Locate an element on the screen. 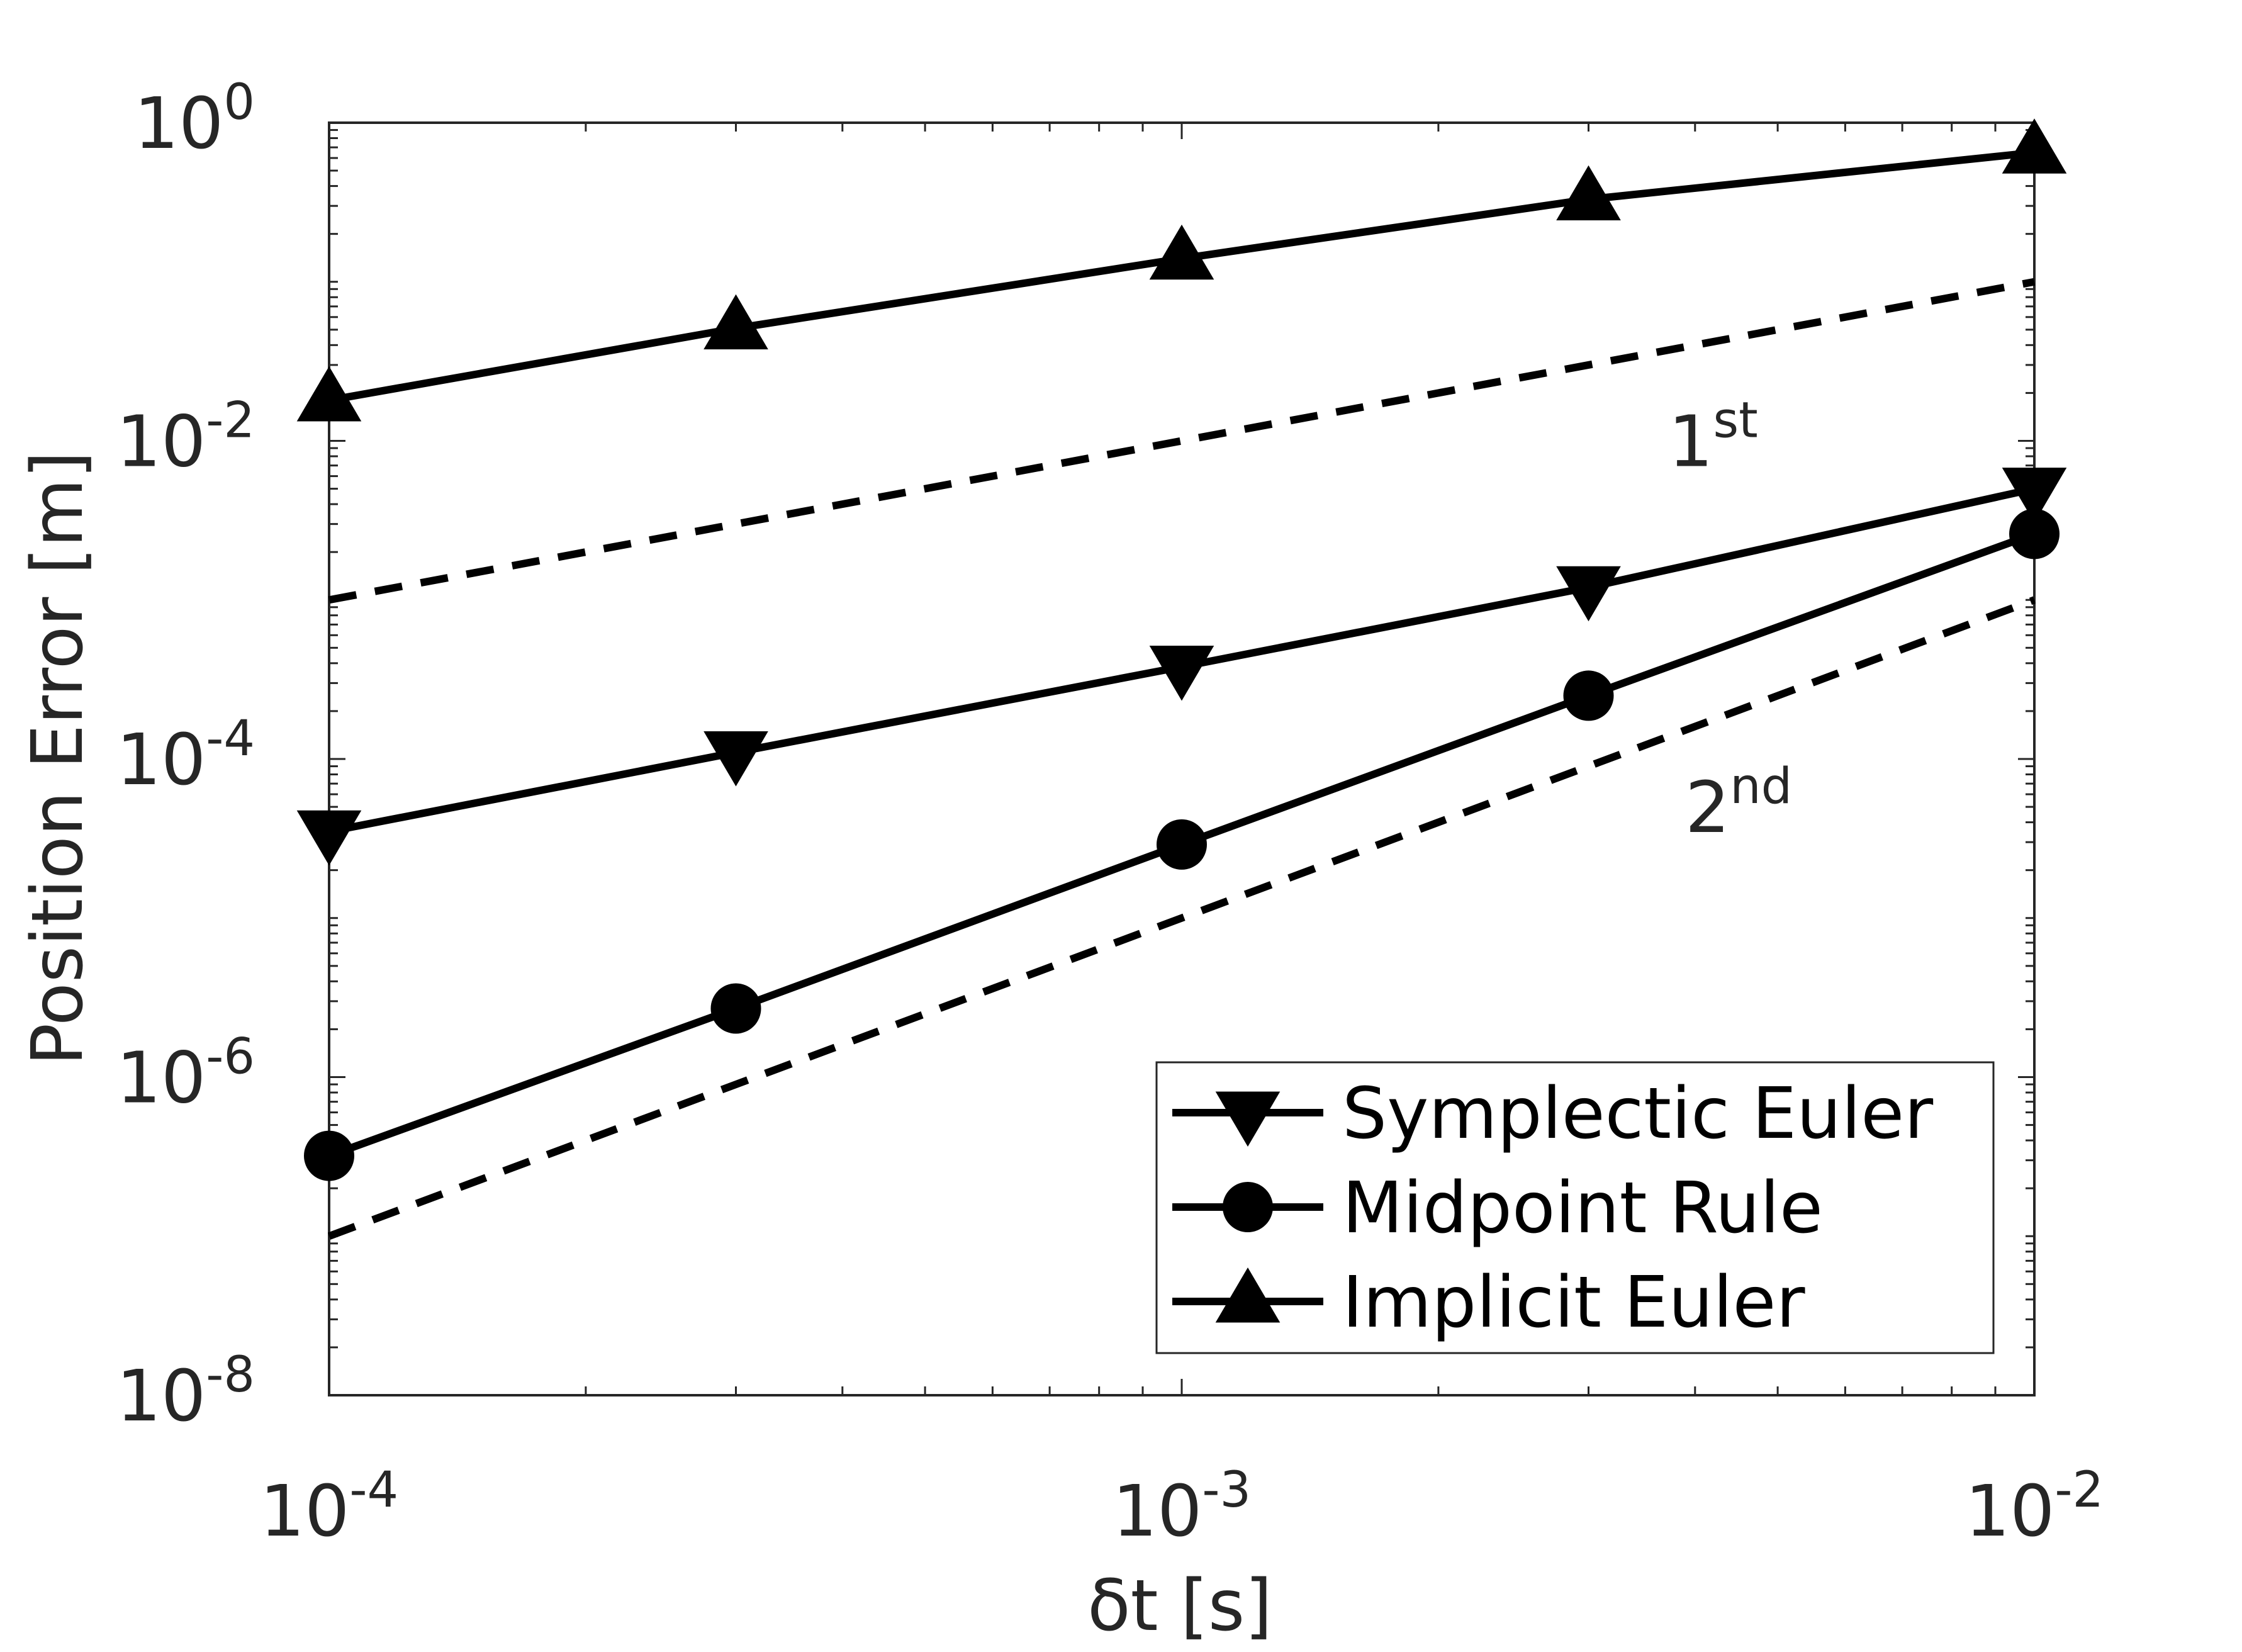 This screenshot has height=1652, width=2242. legend-label-symplectic-euler: Symplectic Euler is located at coordinates (1638, 1114).